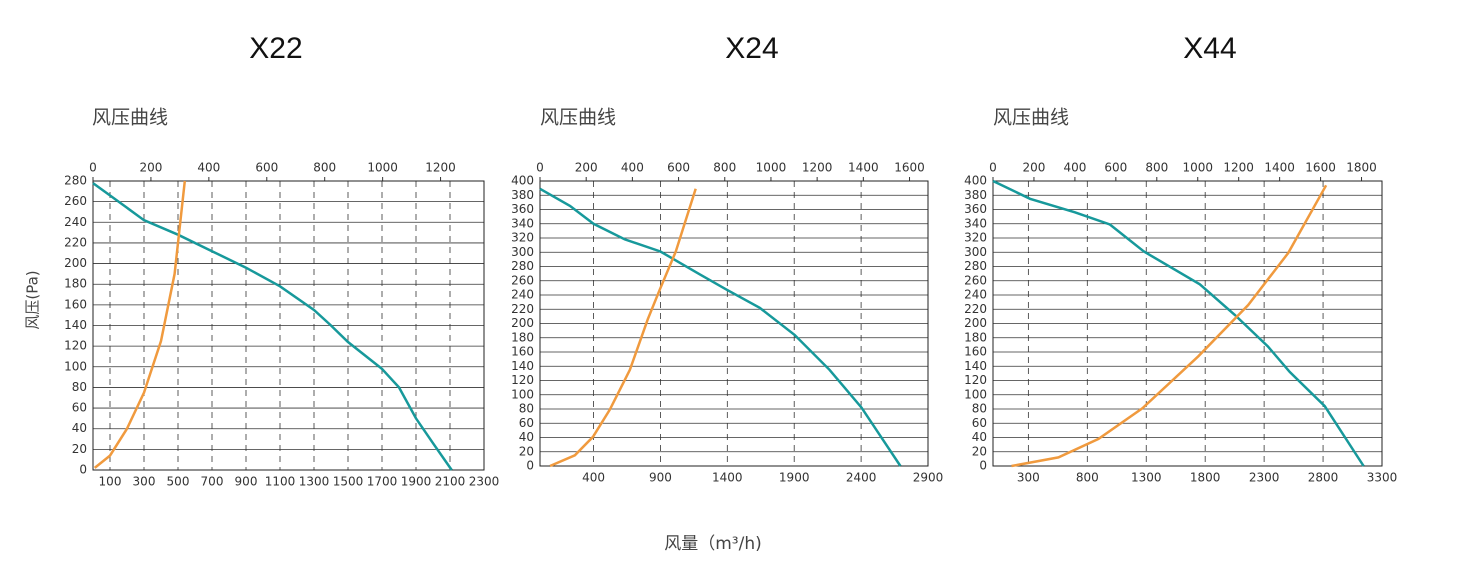 The width and height of the screenshot is (1463, 584). What do you see at coordinates (275, 48) in the screenshot?
I see `chart-title: X22` at bounding box center [275, 48].